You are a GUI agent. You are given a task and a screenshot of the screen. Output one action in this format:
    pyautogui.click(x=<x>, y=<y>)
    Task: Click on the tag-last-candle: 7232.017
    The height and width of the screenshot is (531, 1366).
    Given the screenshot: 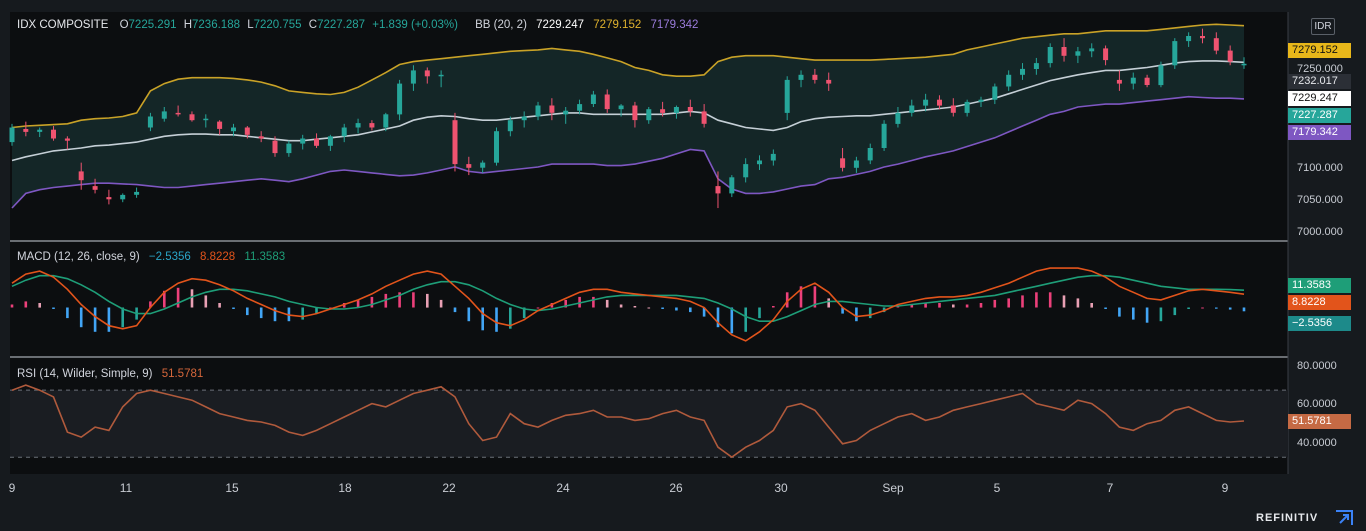 What is the action you would take?
    pyautogui.click(x=1319, y=81)
    